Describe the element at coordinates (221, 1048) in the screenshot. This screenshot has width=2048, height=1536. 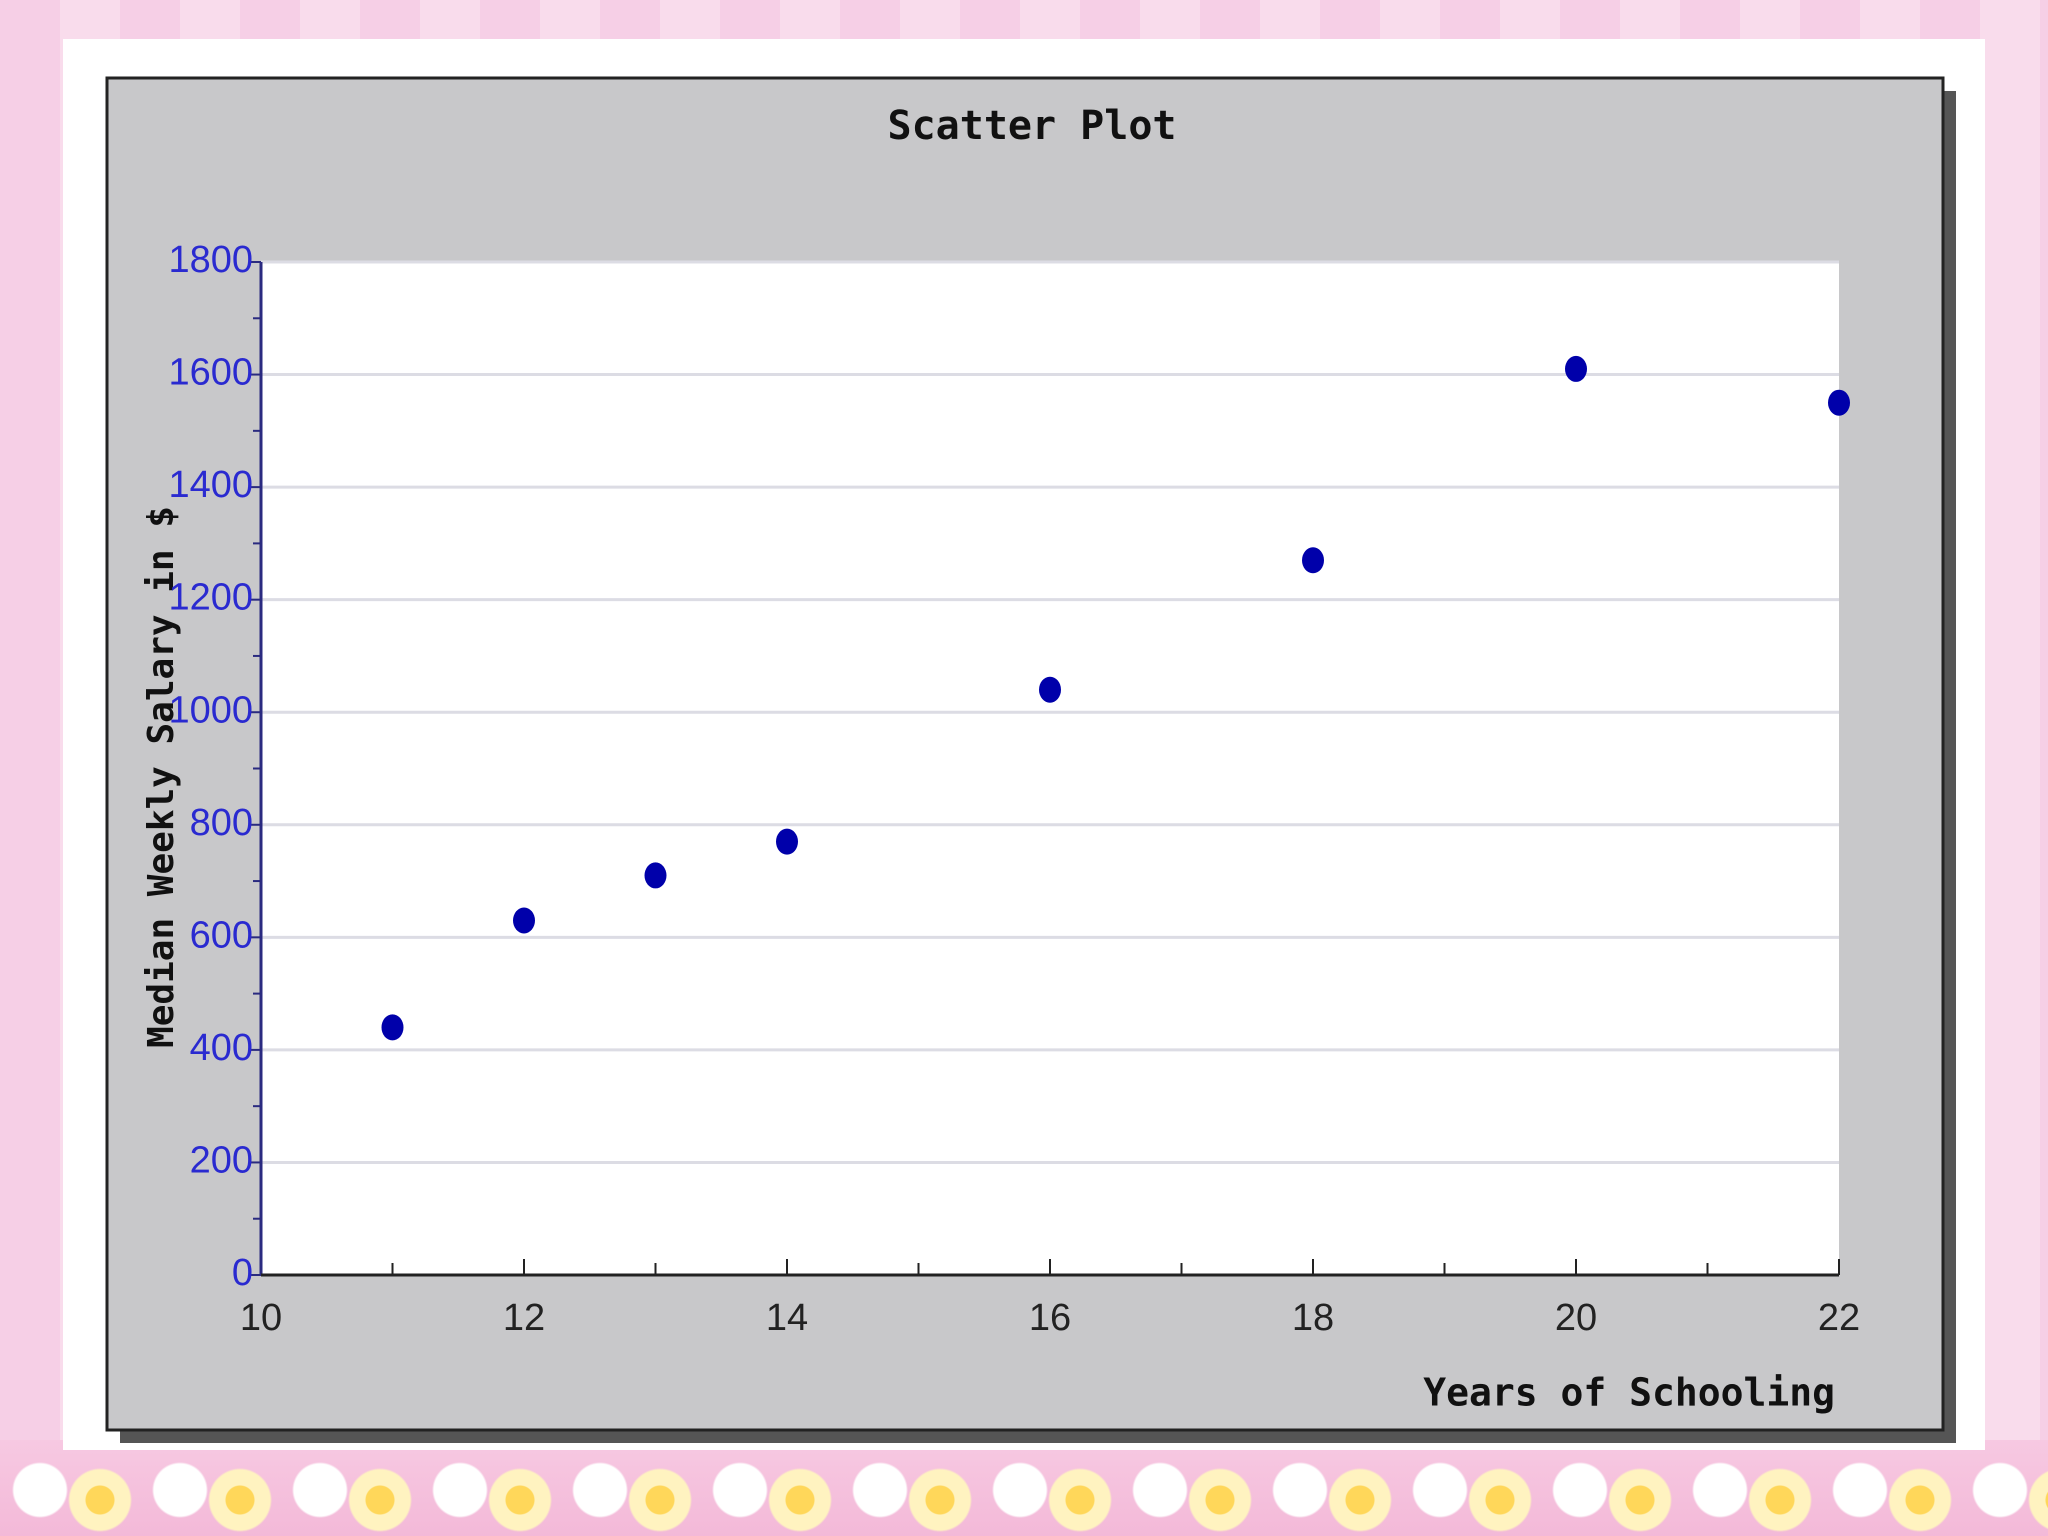
I see `y-tick-label: 400` at that location.